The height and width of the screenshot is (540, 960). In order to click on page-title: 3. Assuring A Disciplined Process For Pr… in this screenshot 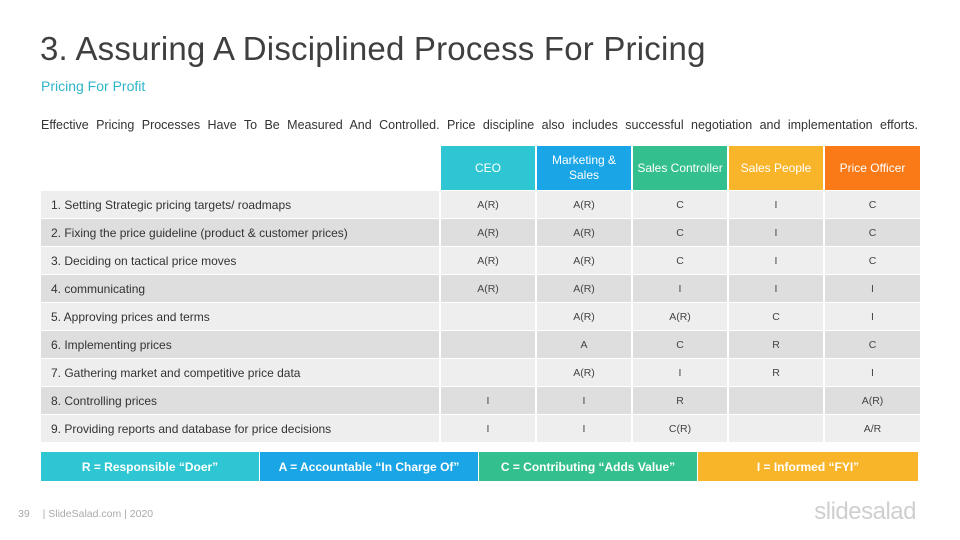, I will do `click(373, 48)`.